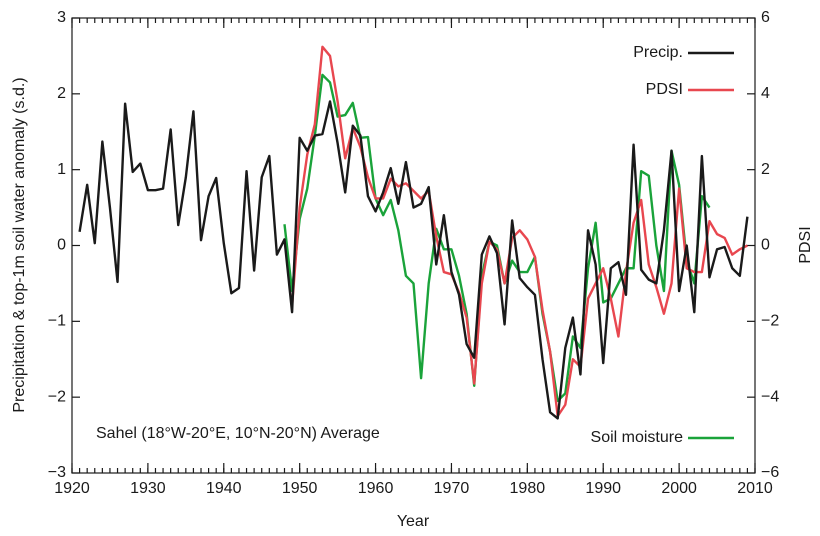 This screenshot has height=536, width=820. What do you see at coordinates (664, 89) in the screenshot?
I see `legend-label: PDSI` at bounding box center [664, 89].